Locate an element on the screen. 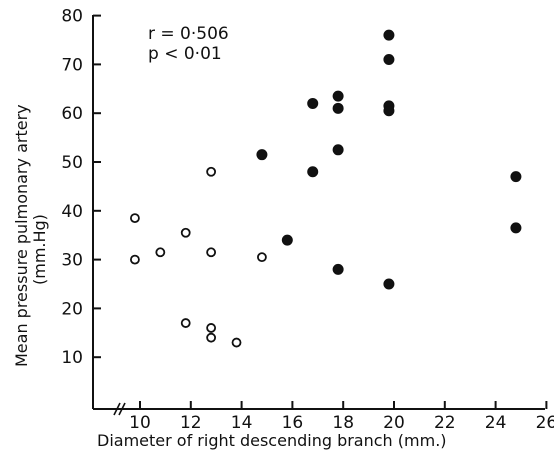  y-tick-label: 60 is located at coordinates (72, 114).